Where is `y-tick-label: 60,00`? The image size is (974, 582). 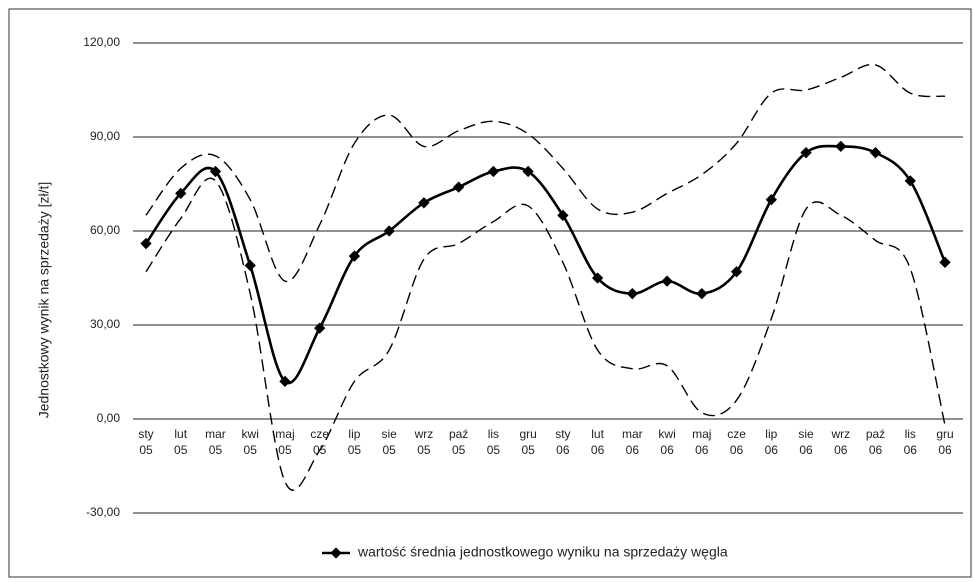
y-tick-label: 60,00 is located at coordinates (105, 230).